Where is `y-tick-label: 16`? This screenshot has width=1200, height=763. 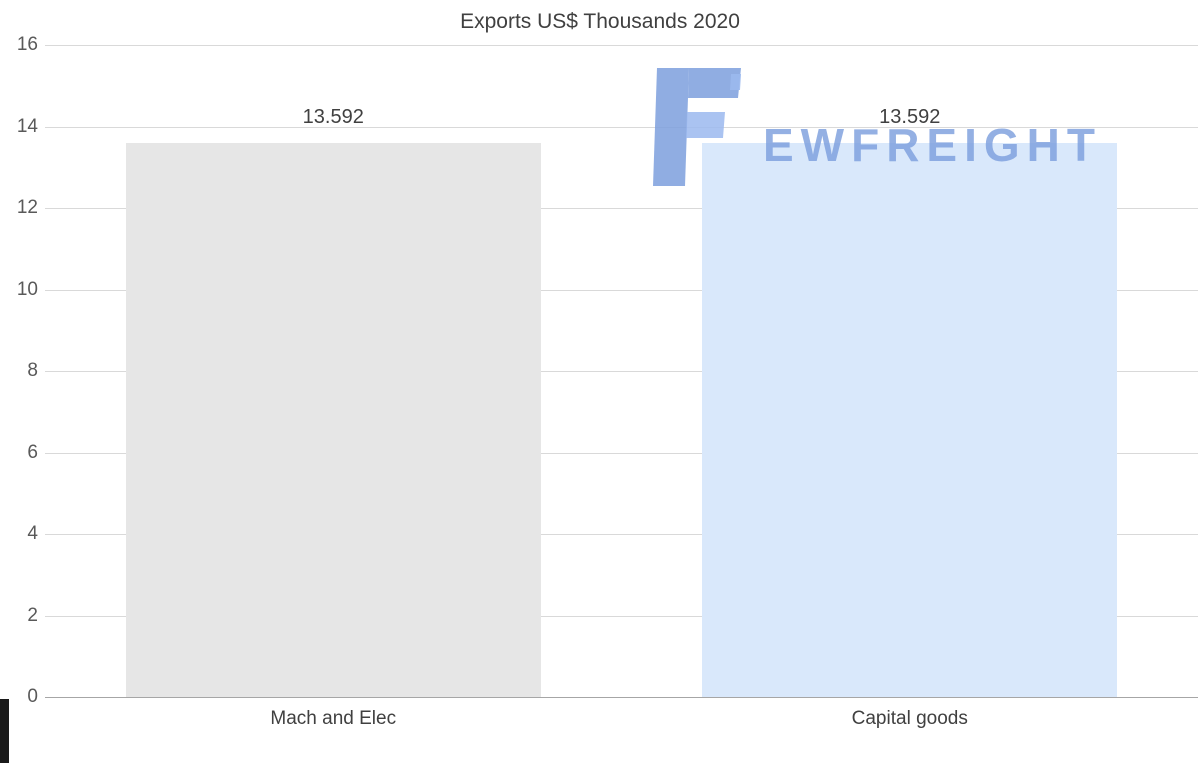 y-tick-label: 16 is located at coordinates (27, 44).